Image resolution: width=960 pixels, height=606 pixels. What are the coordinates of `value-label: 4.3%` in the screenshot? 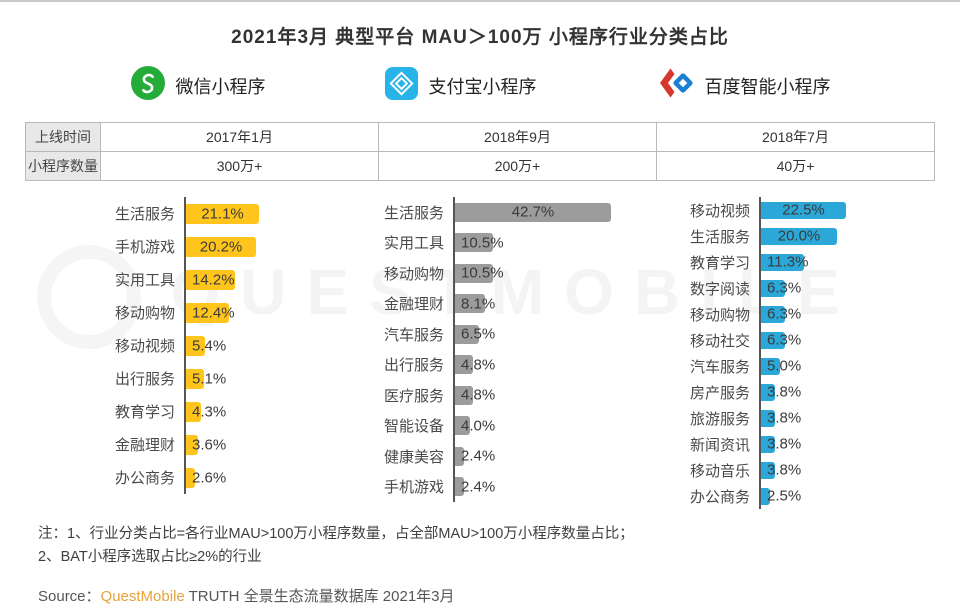 It's located at (209, 411).